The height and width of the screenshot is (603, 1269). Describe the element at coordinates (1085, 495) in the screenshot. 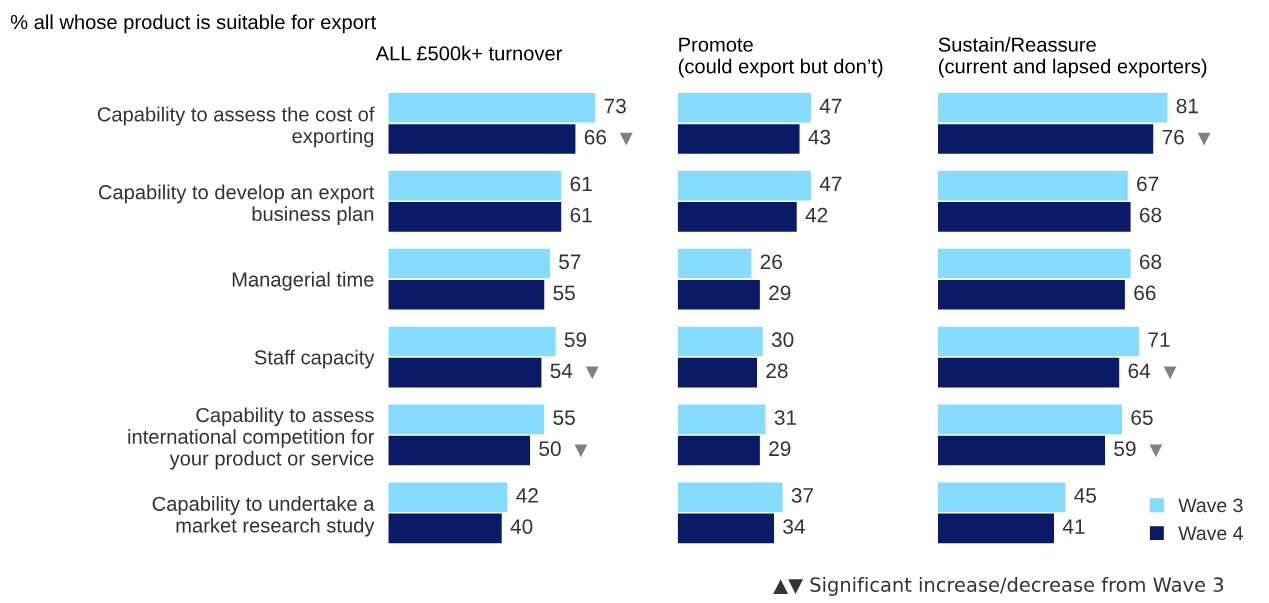

I see `data-label: 45` at that location.